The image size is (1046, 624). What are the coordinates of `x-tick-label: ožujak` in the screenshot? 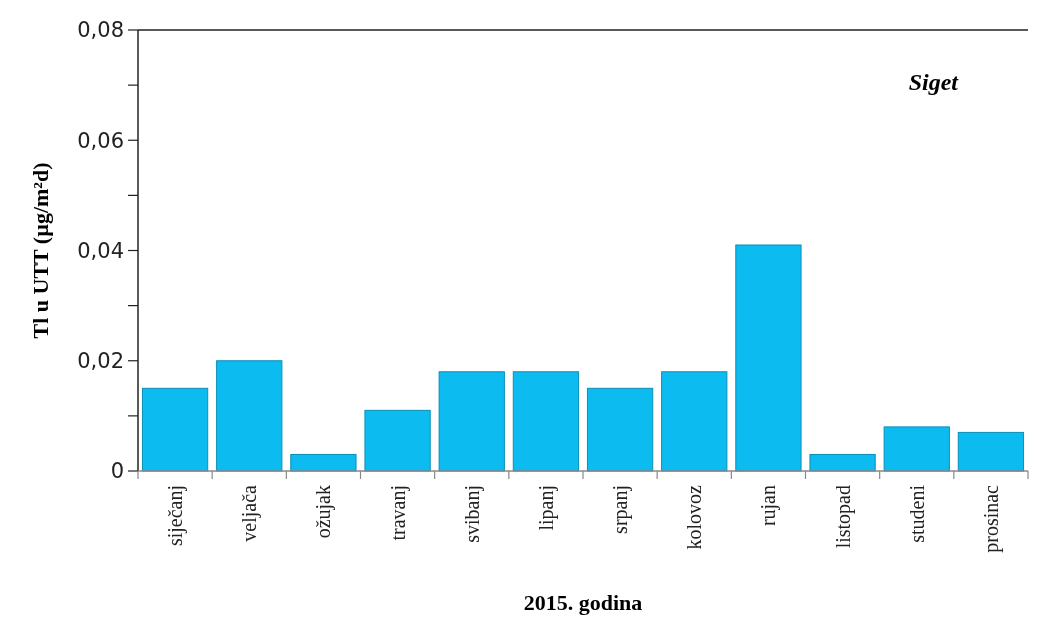 It's located at (324, 512).